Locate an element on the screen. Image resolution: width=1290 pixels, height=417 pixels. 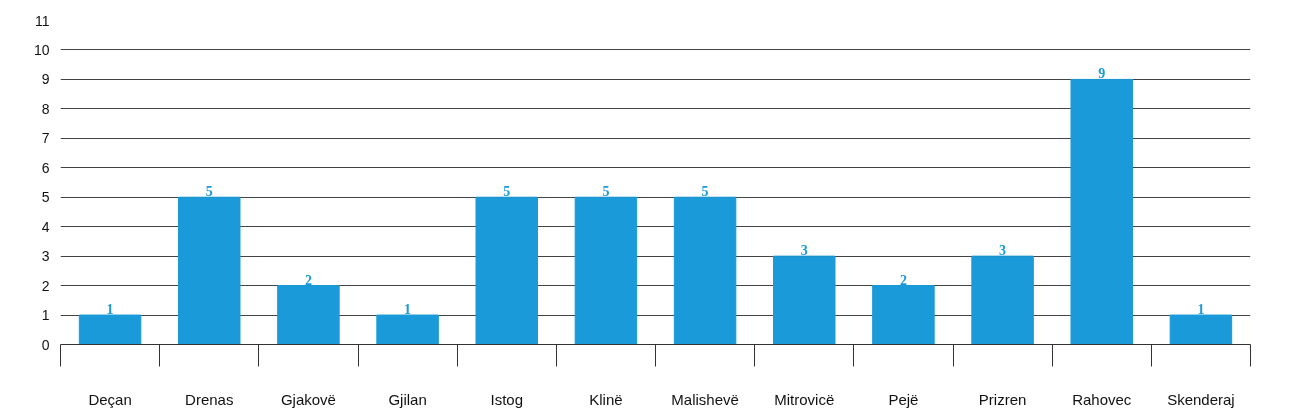
x-tick-label: Pejë is located at coordinates (903, 399).